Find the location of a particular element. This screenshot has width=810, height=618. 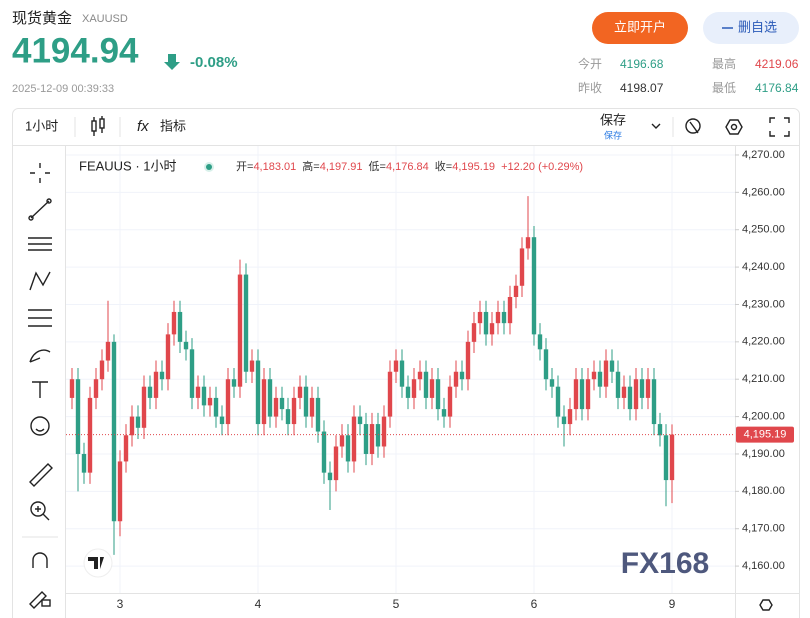

tv-logo is located at coordinates (98, 563).